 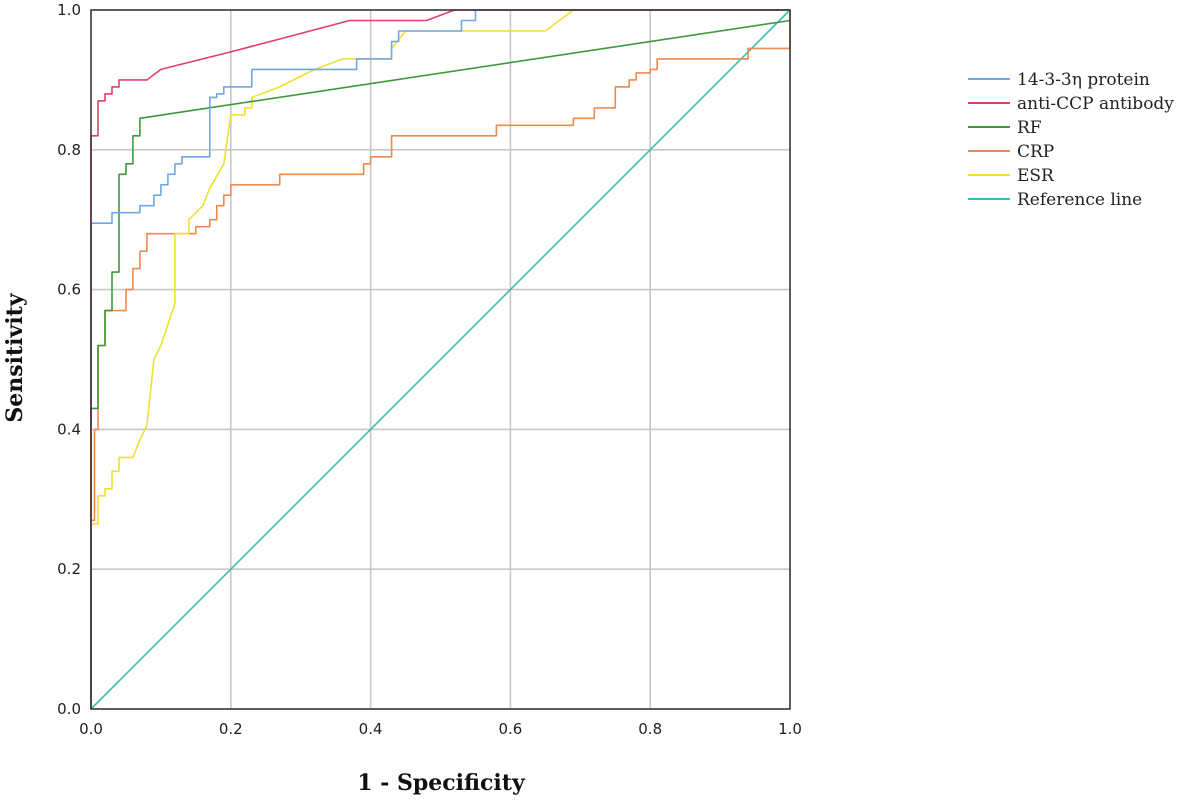 What do you see at coordinates (1083, 80) in the screenshot?
I see `legend-label-14-3-3-protein: 14-3-3η protein` at bounding box center [1083, 80].